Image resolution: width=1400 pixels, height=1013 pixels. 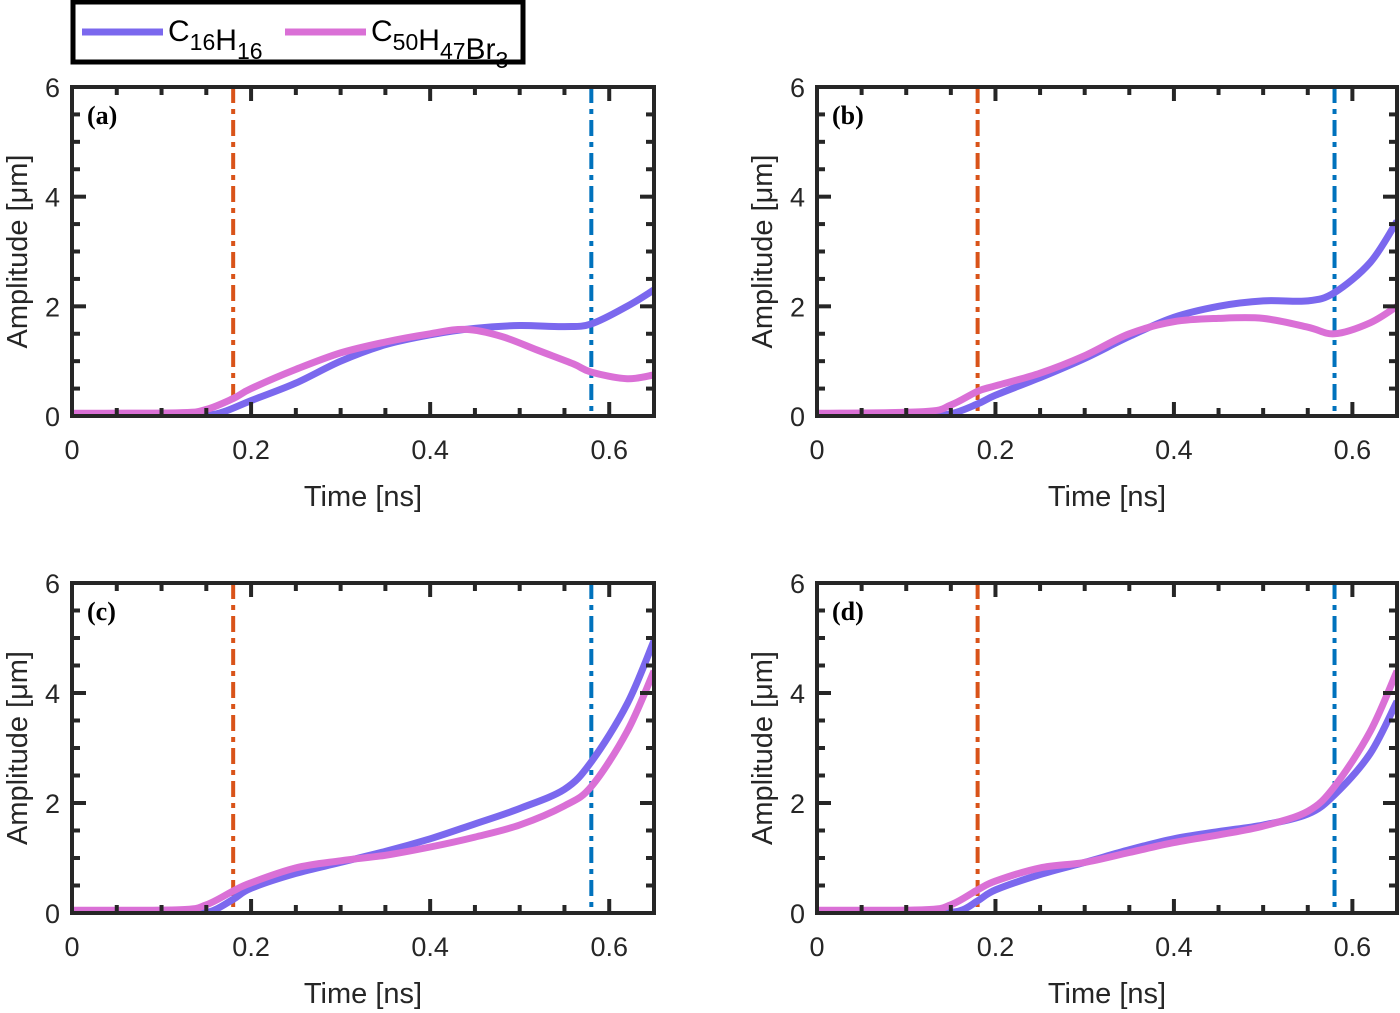 I want to click on panel-label: (b), so click(x=848, y=115).